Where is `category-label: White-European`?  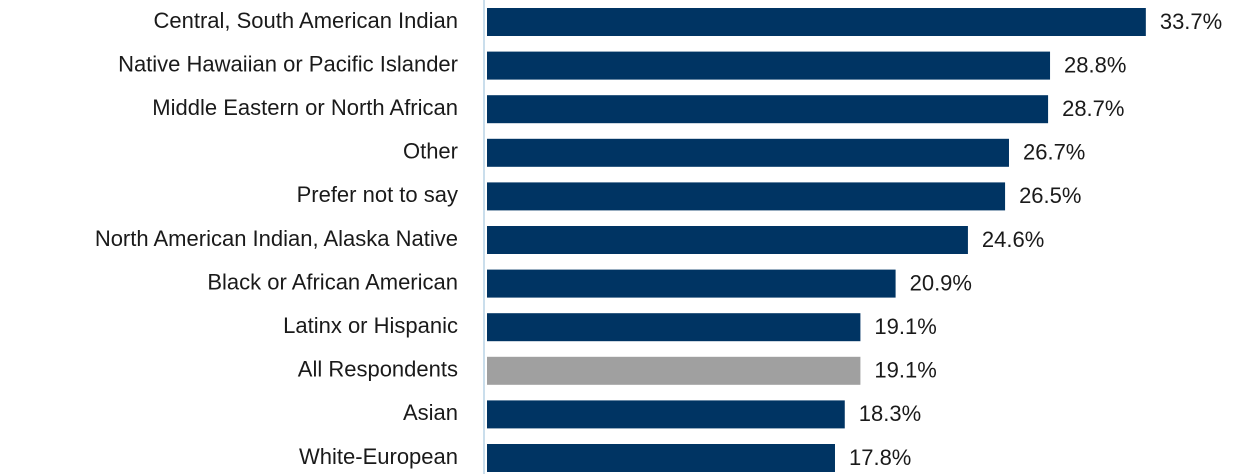
category-label: White-European is located at coordinates (378, 456).